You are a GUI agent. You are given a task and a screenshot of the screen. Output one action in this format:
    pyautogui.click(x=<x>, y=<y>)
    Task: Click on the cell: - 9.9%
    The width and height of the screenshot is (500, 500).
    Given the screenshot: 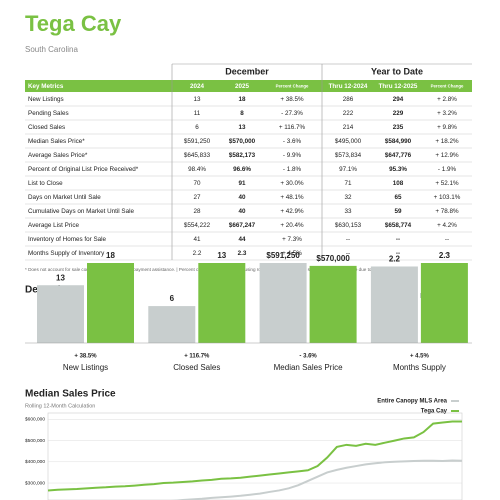 What is the action you would take?
    pyautogui.click(x=292, y=155)
    